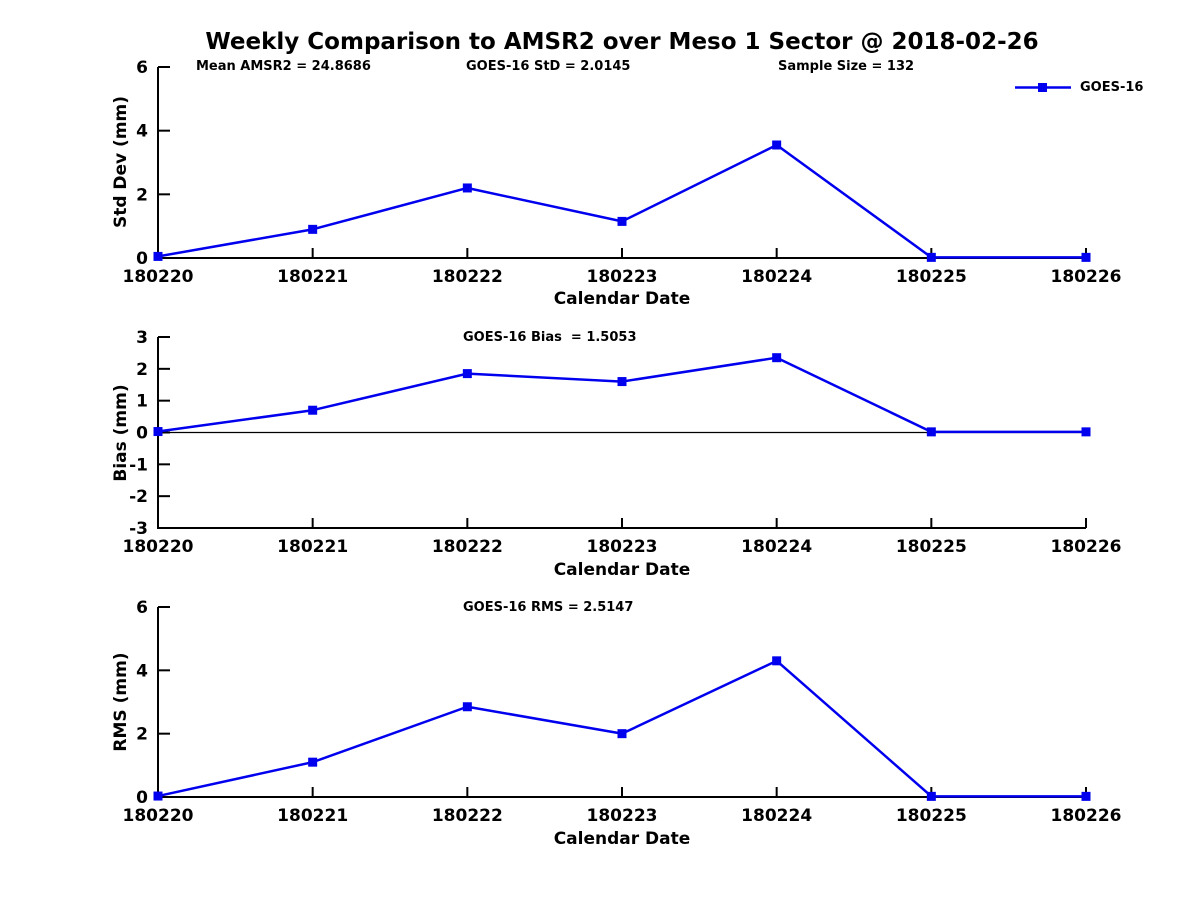 The image size is (1200, 900). I want to click on y-tick-label: 1, so click(142, 402).